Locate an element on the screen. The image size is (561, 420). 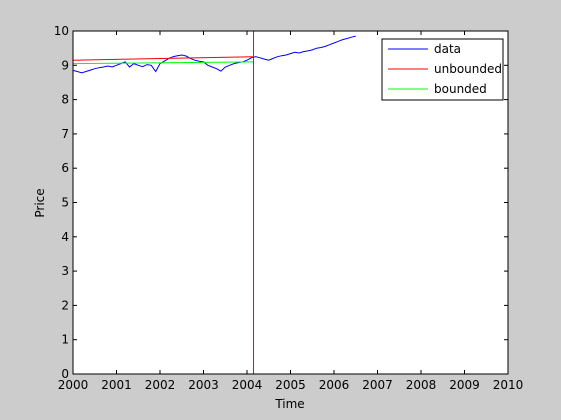
x-tick-label: 2005 is located at coordinates (290, 385).